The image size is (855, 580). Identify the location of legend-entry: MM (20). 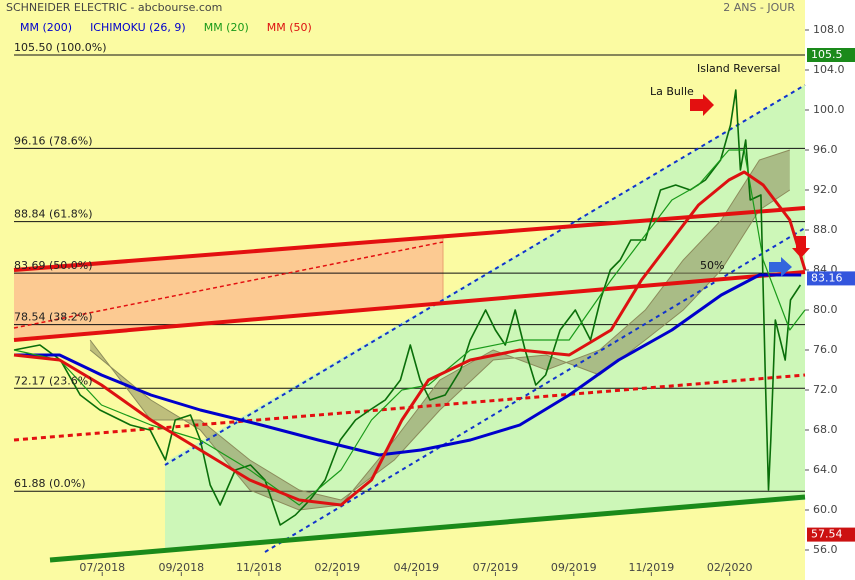
(226, 27).